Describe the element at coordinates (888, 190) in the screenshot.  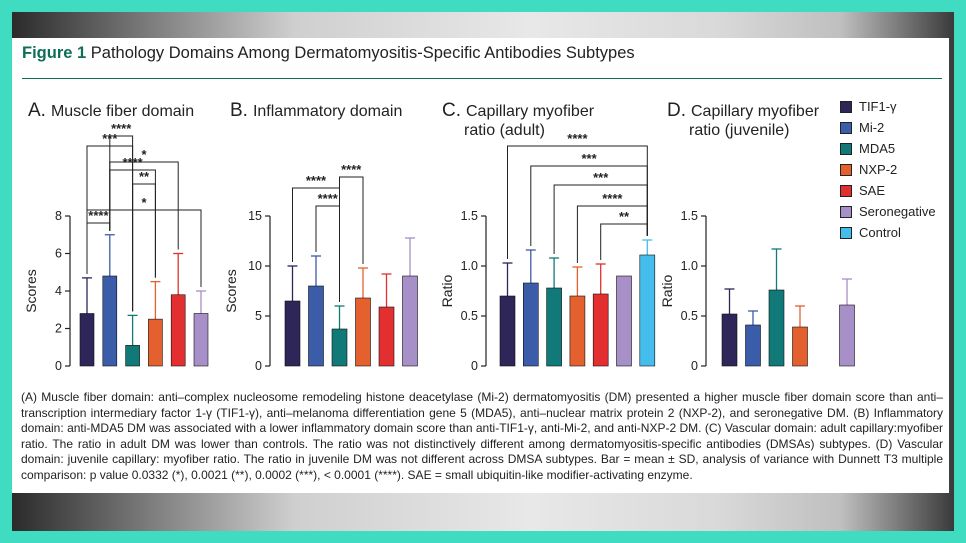
I see `legend-item: SAE` at that location.